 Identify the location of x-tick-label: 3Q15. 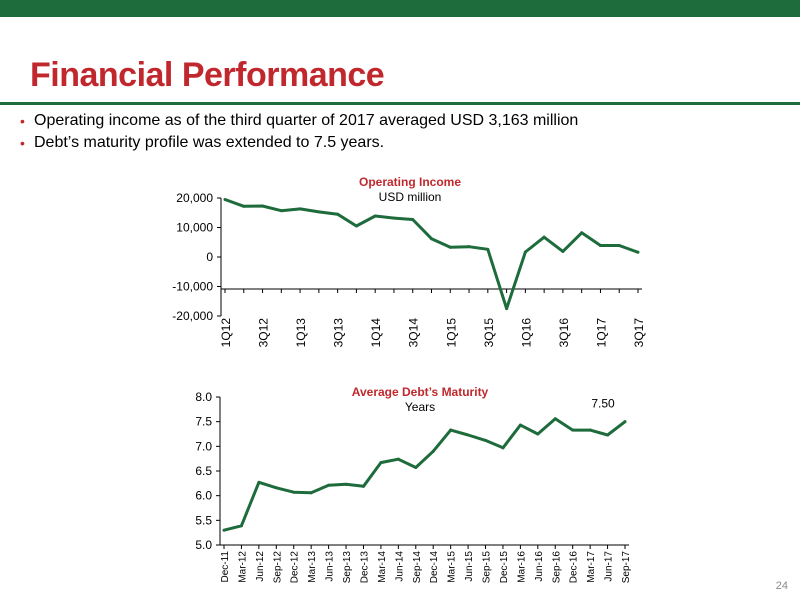
(489, 333).